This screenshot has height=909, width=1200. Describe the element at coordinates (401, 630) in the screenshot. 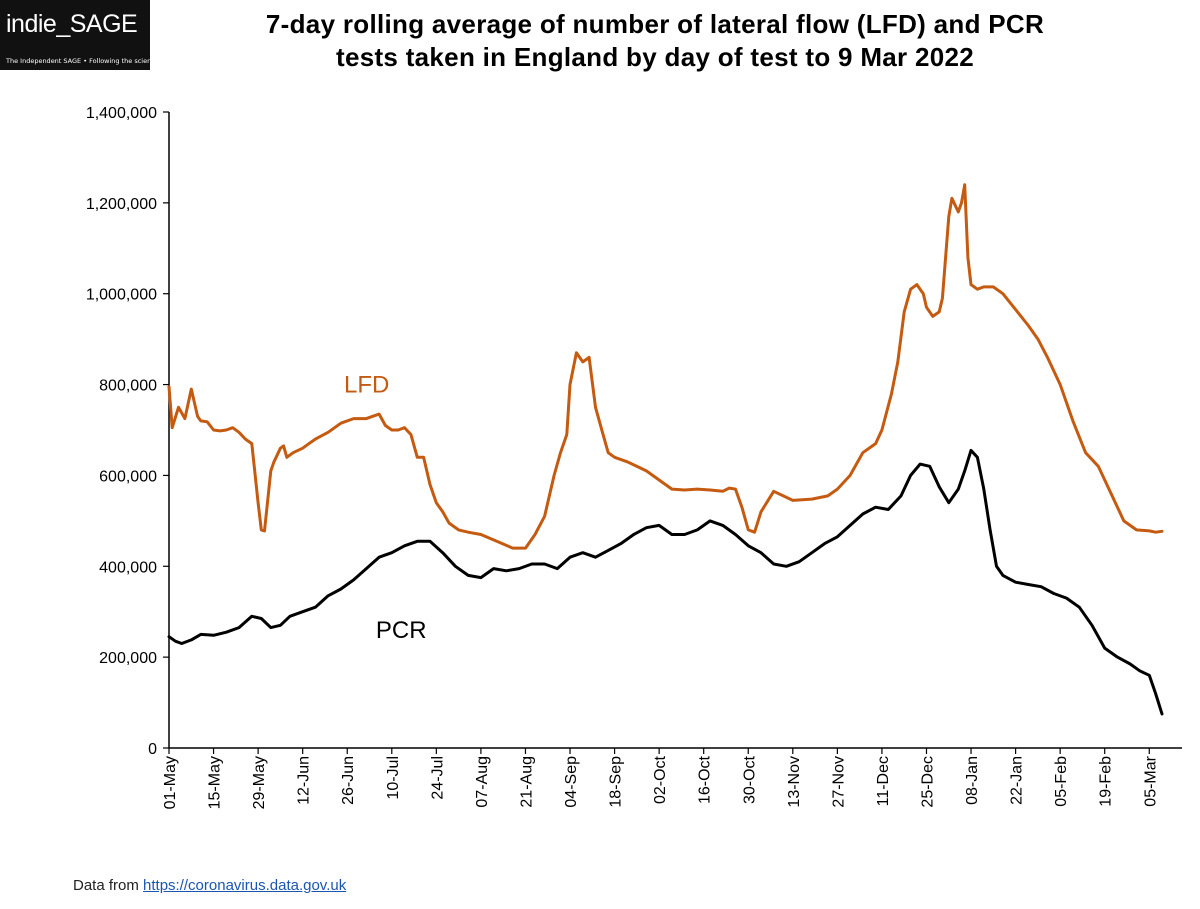

I see `series-label-pcr: PCR` at that location.